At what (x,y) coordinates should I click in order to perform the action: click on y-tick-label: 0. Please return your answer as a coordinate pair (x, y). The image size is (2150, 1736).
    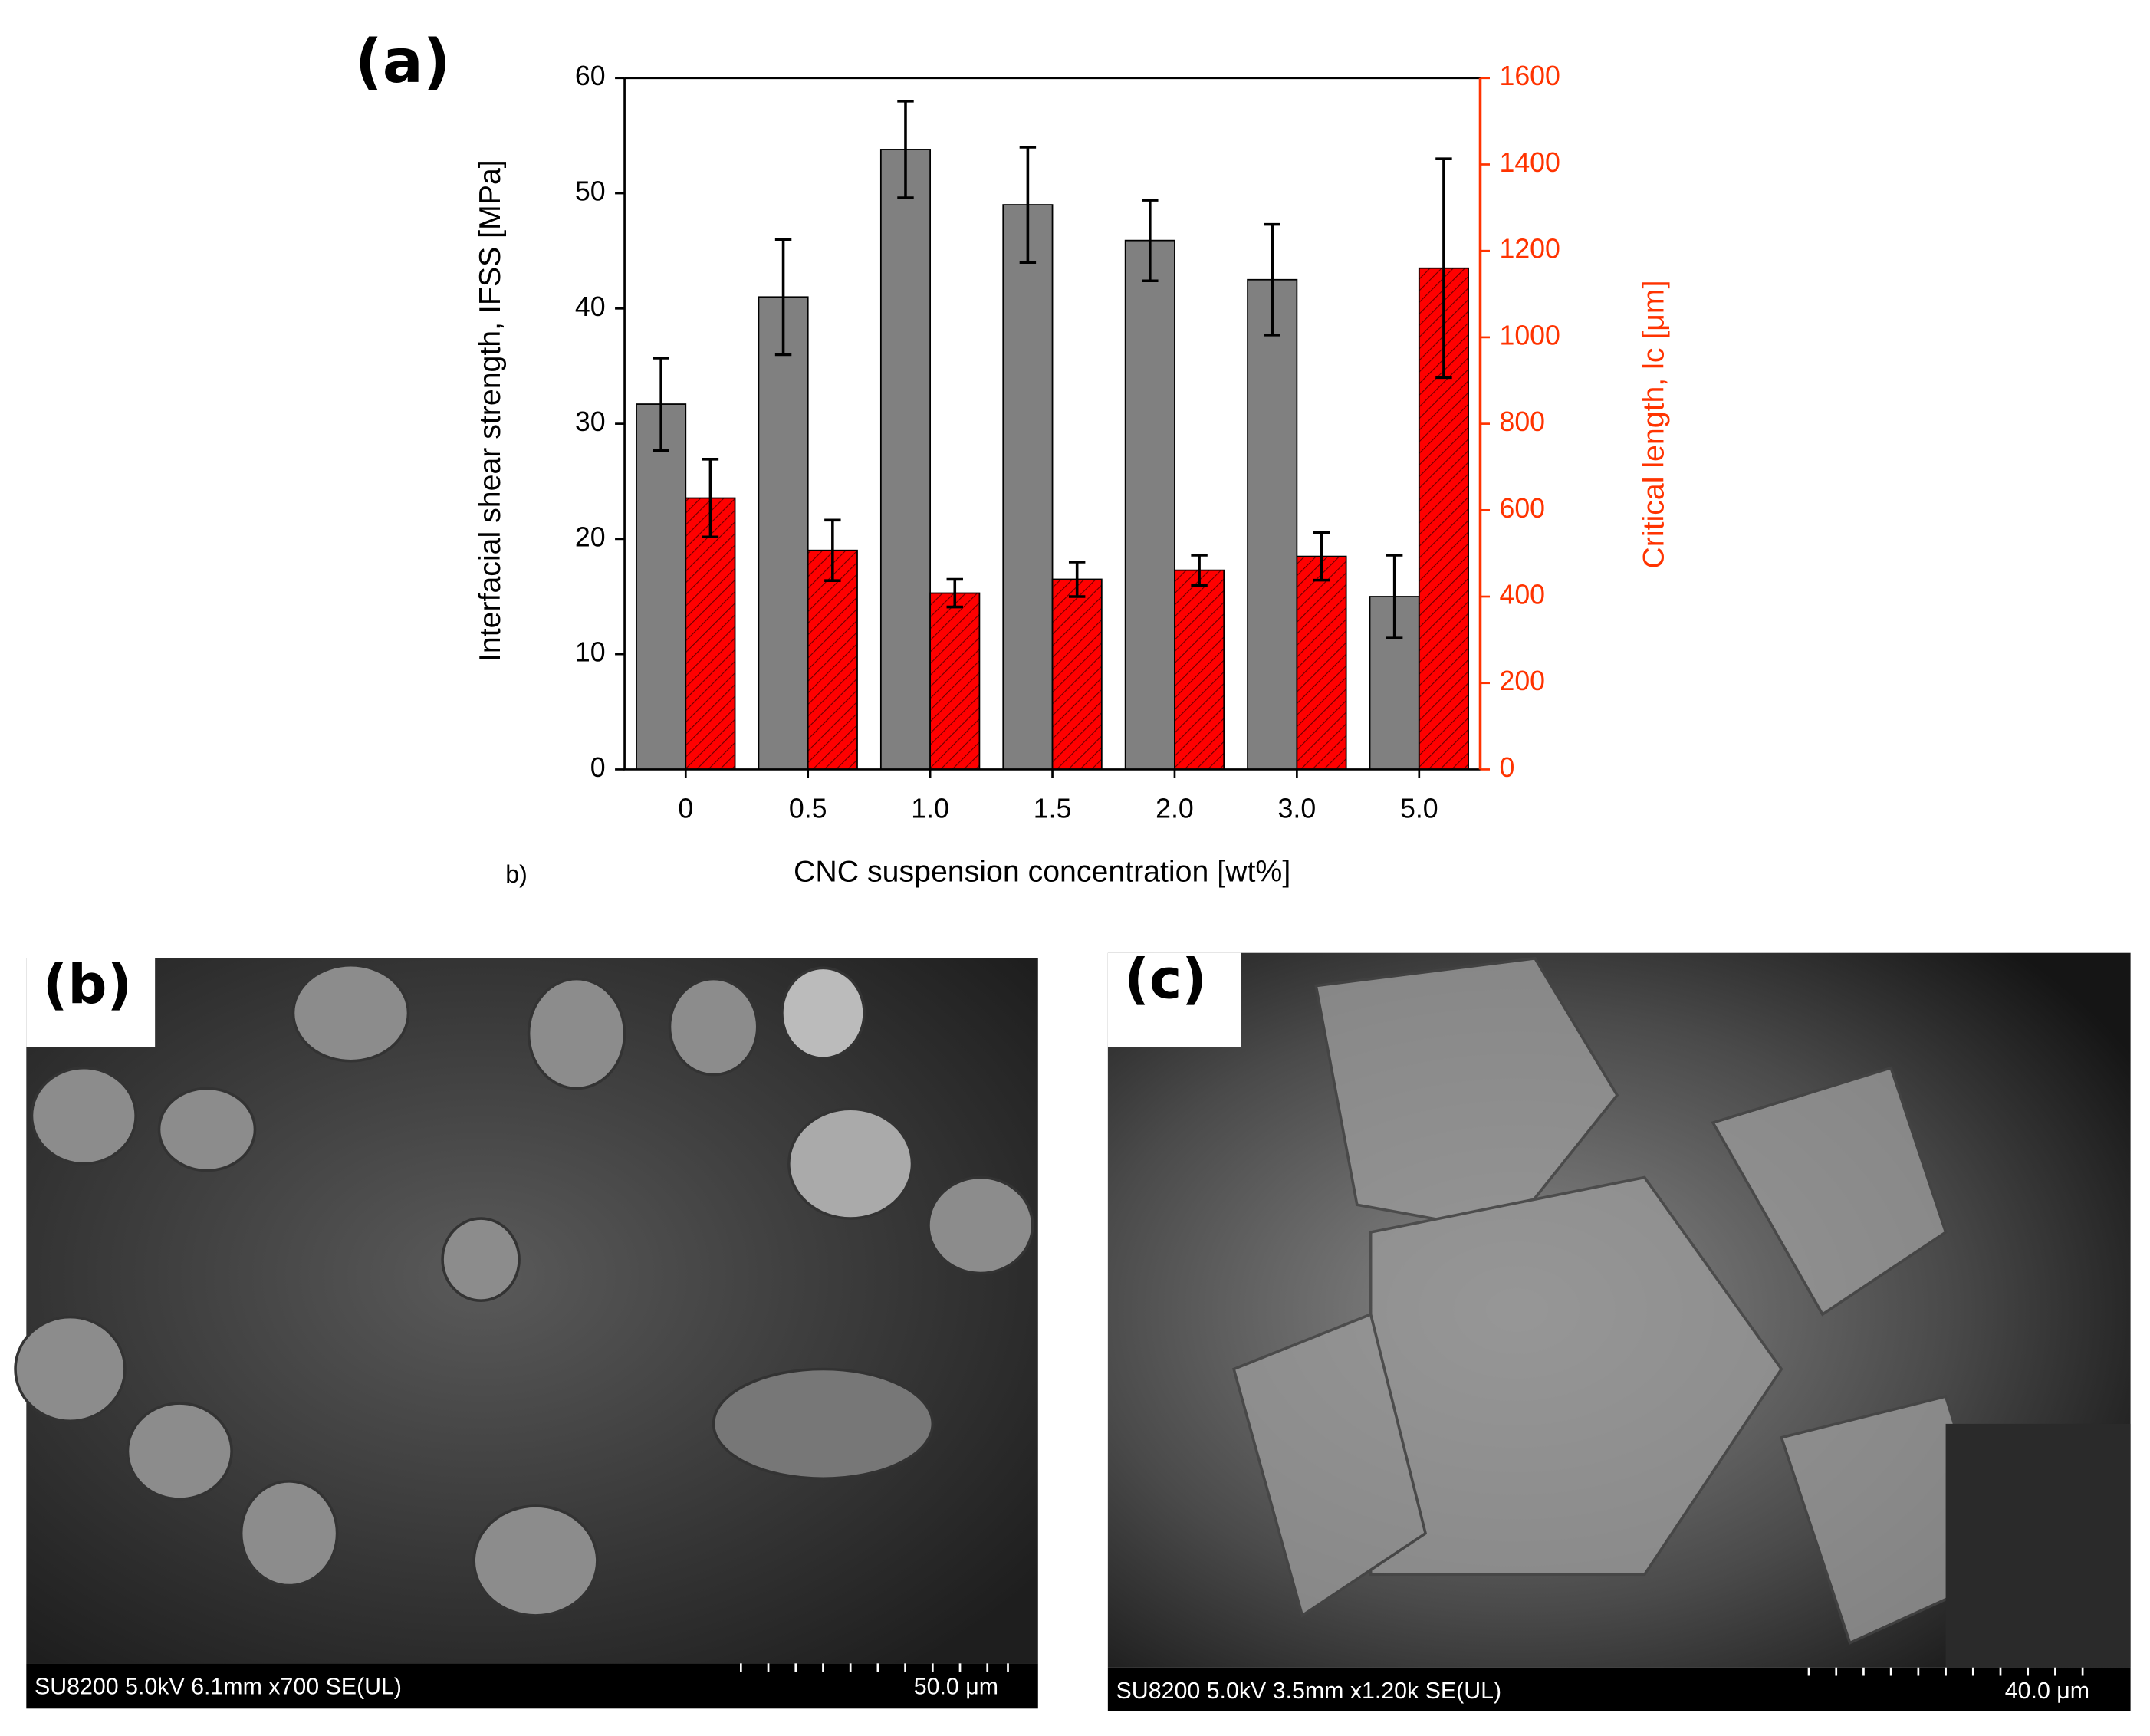
    Looking at the image, I should click on (598, 767).